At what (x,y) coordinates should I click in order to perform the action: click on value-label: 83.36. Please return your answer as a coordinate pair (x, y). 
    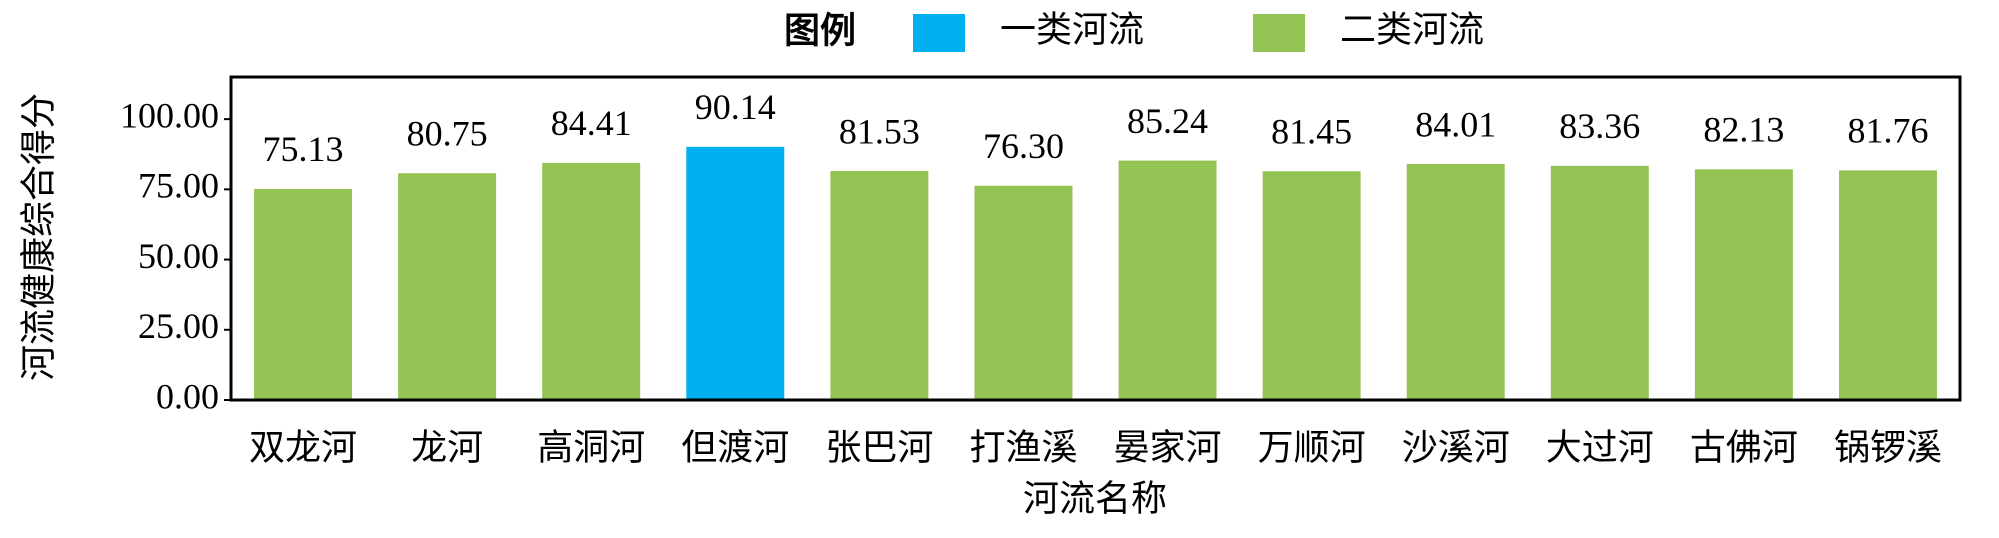
    Looking at the image, I should click on (1599, 126).